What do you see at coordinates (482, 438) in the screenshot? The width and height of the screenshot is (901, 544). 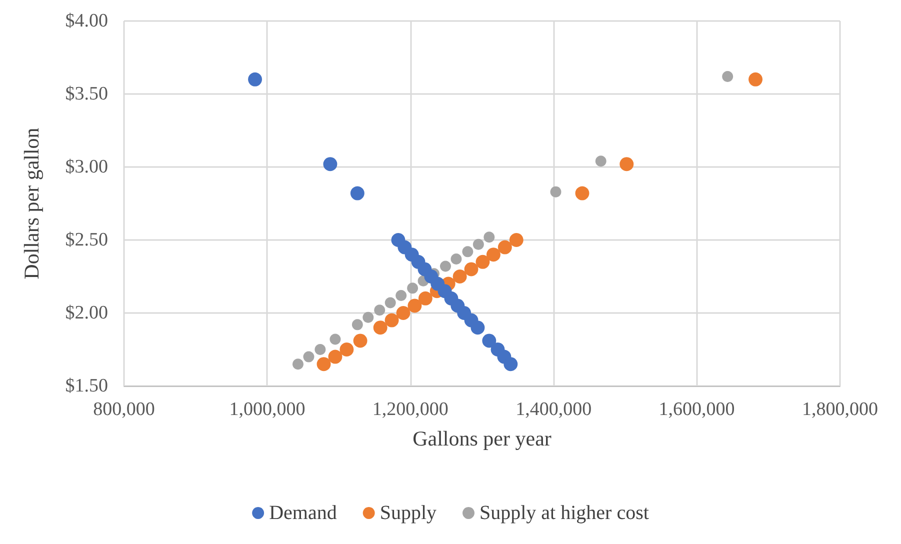 I see `x-axis-title: Gallons per year` at bounding box center [482, 438].